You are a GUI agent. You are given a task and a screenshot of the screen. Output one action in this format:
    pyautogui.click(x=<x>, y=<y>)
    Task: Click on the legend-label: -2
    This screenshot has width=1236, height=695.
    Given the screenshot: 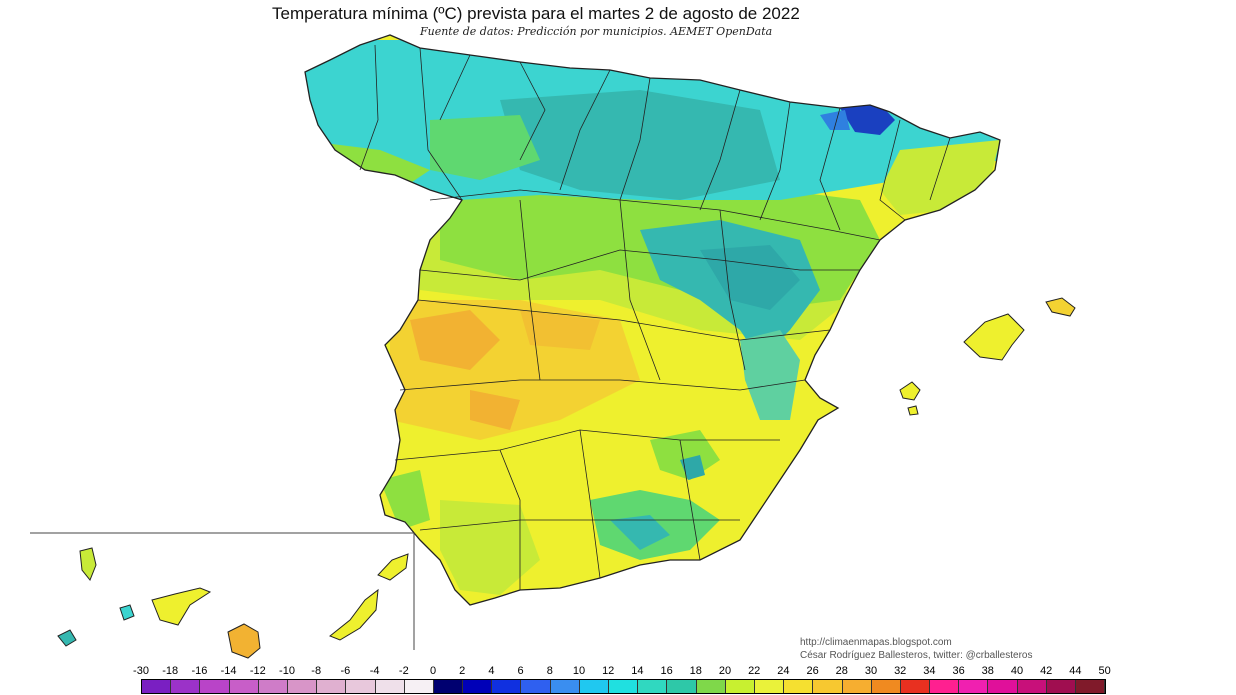 What is the action you would take?
    pyautogui.click(x=403, y=671)
    